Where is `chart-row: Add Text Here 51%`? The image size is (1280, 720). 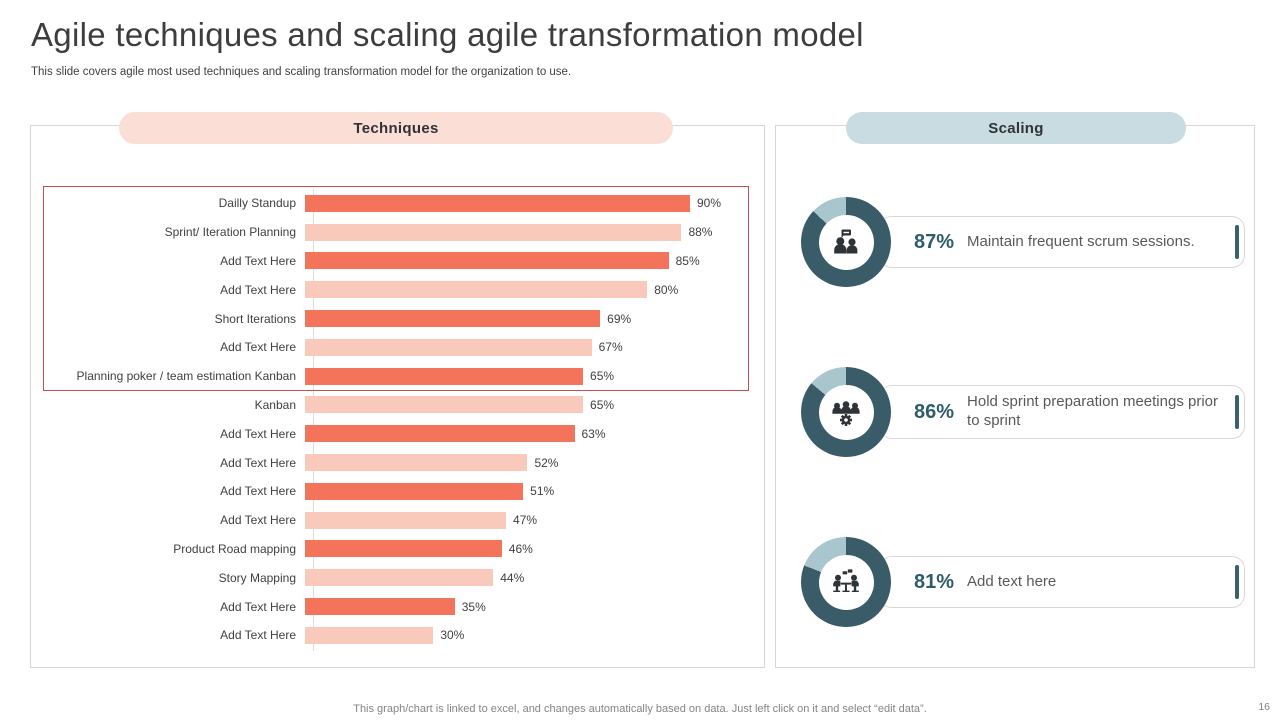
chart-row: Add Text Here 51% is located at coordinates (398, 491).